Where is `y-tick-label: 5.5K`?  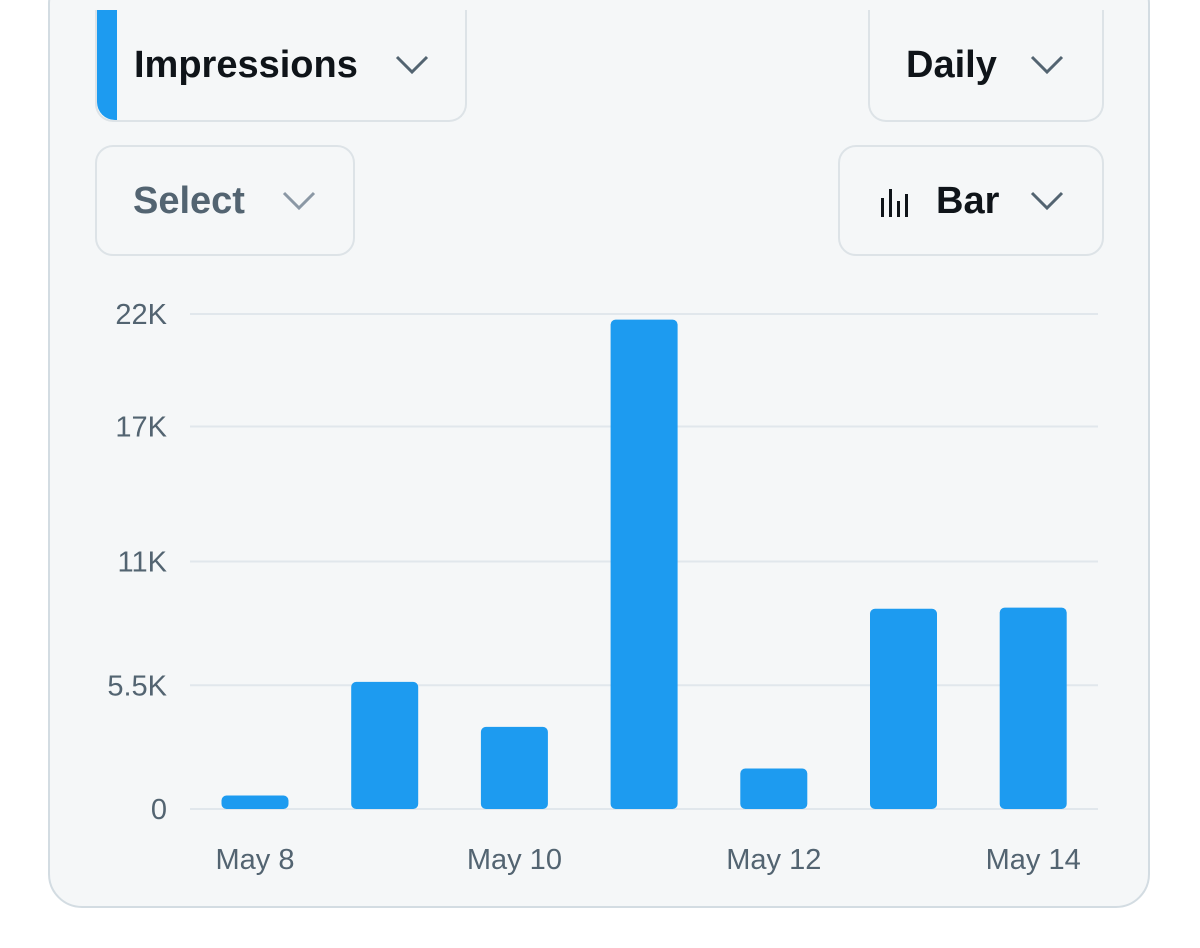
y-tick-label: 5.5K is located at coordinates (137, 686).